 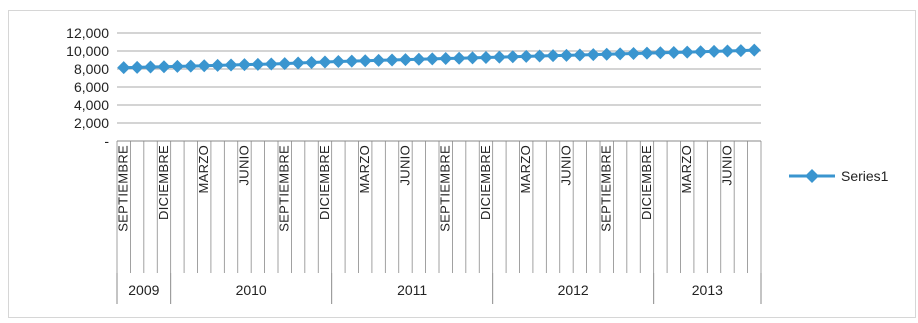 What do you see at coordinates (91, 87) in the screenshot?
I see `y-tick-label: 6,000` at bounding box center [91, 87].